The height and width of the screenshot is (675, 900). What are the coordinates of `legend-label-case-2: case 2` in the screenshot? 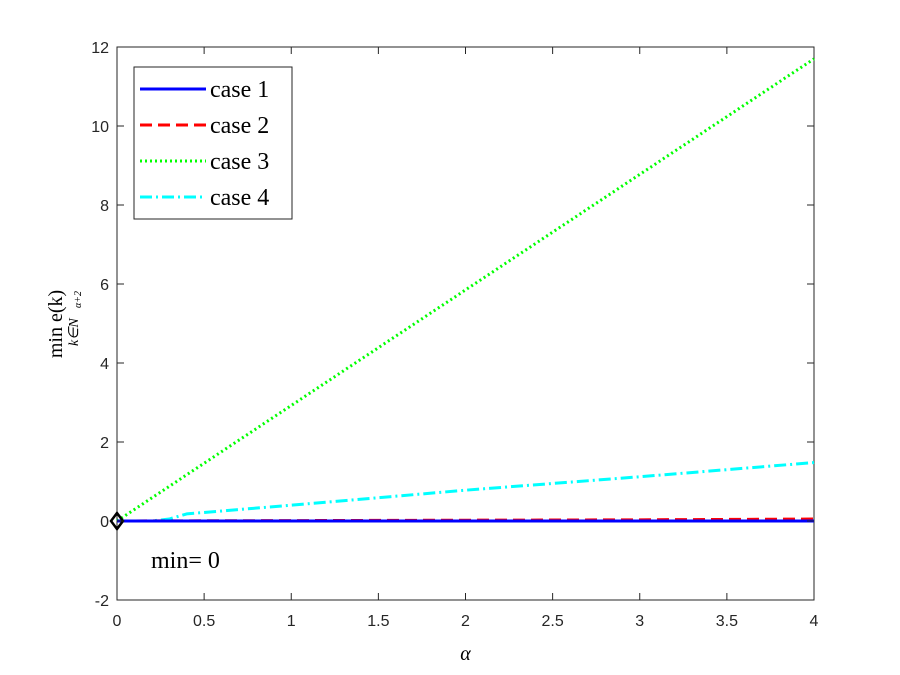 It's located at (239, 126).